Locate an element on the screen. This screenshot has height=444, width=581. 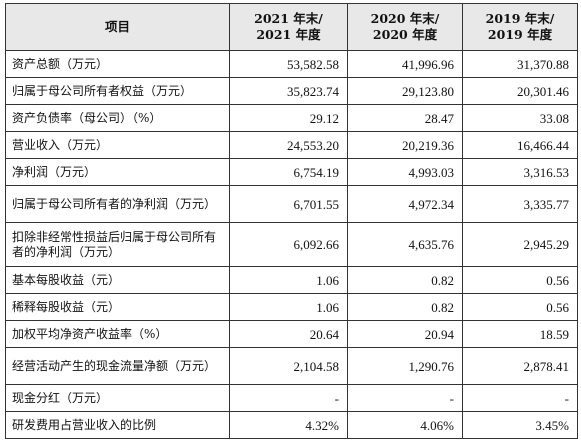
table-row: 资产负债率（母公司）（%） 29.12 28.47 33.08 is located at coordinates (291, 118).